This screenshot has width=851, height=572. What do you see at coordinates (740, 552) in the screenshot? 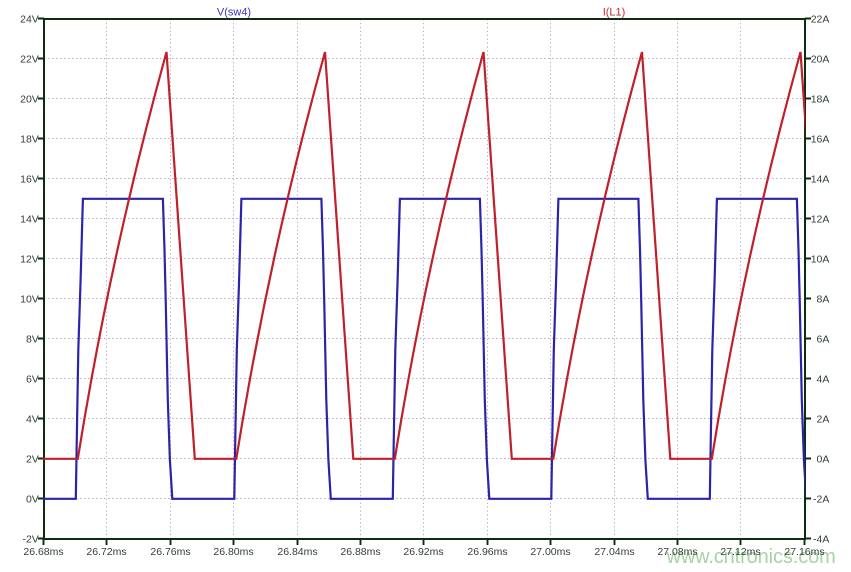
I see `svg-text: 27.12ms` at bounding box center [740, 552].